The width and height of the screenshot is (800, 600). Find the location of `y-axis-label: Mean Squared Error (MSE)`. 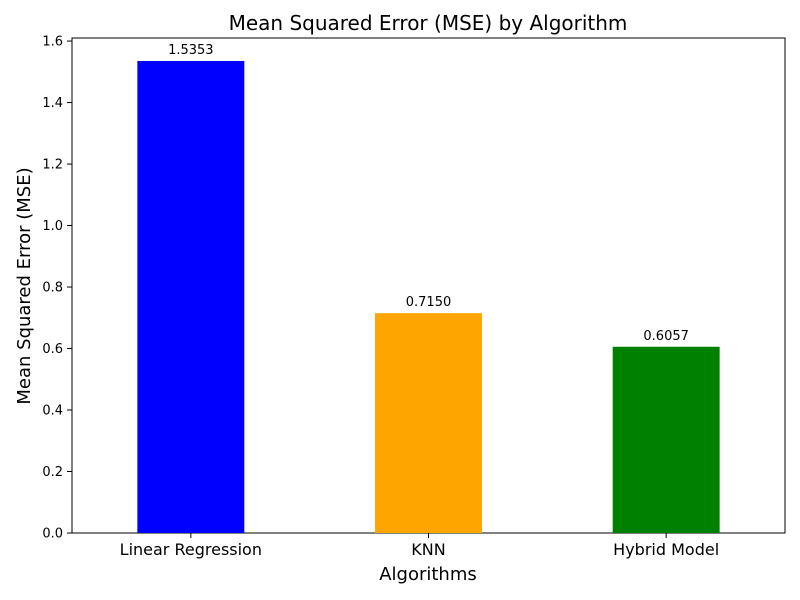

y-axis-label: Mean Squared Error (MSE) is located at coordinates (24, 285).